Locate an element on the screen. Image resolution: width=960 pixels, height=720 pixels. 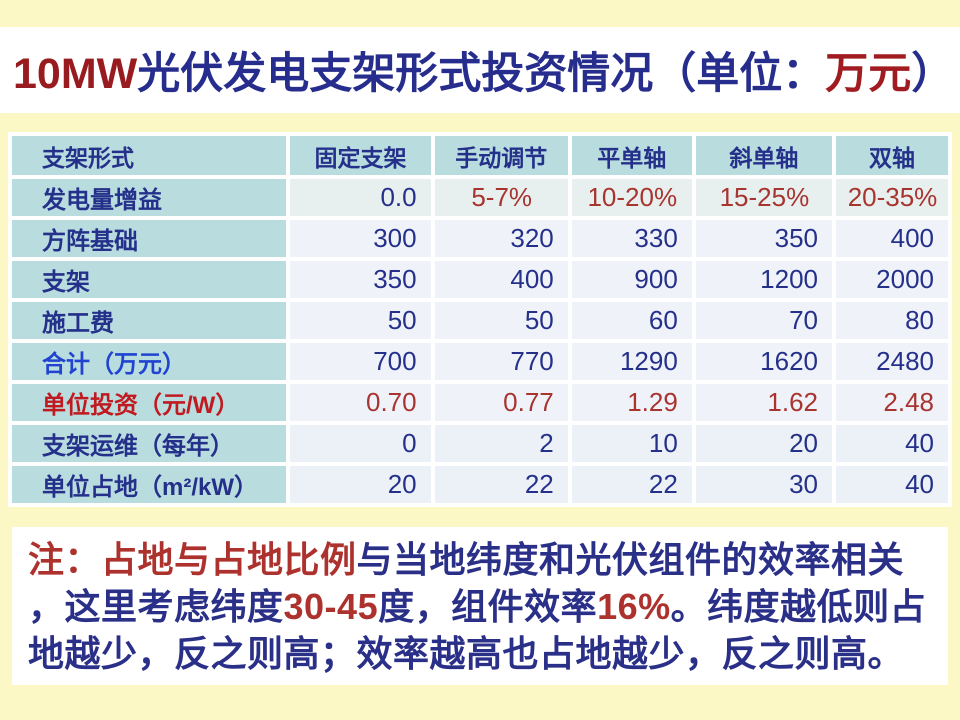
table-cell: 2 is located at coordinates (501, 443).